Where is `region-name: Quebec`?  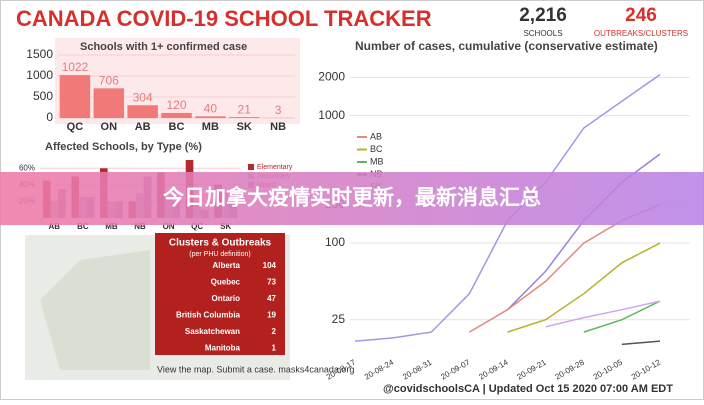 region-name: Quebec is located at coordinates (226, 282).